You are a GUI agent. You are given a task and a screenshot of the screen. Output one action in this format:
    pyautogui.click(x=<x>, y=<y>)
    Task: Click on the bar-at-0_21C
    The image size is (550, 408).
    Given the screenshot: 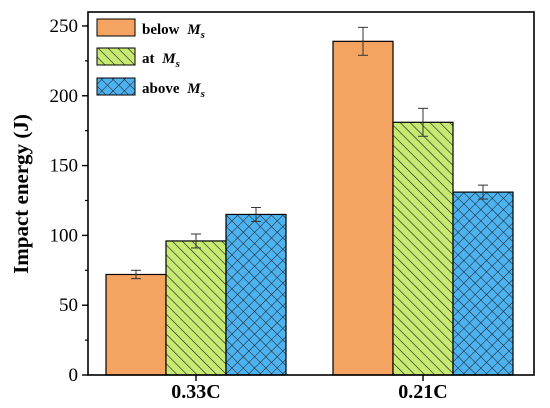 What is the action you would take?
    pyautogui.click(x=423, y=248)
    